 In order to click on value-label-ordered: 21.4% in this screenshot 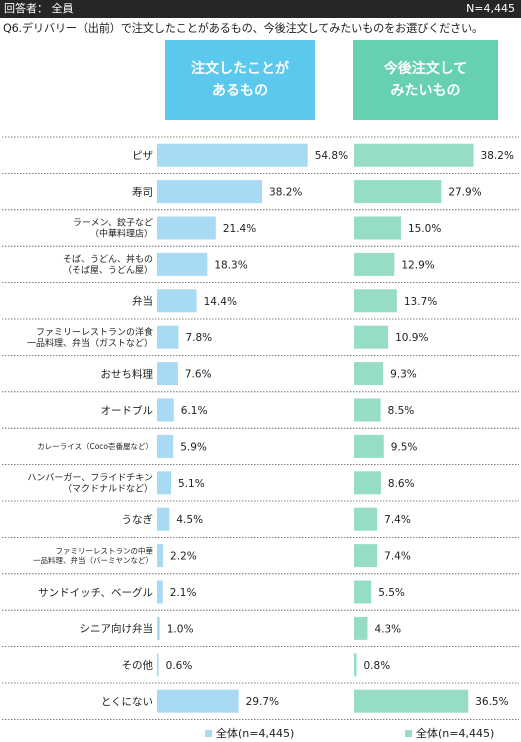, I will do `click(239, 229)`.